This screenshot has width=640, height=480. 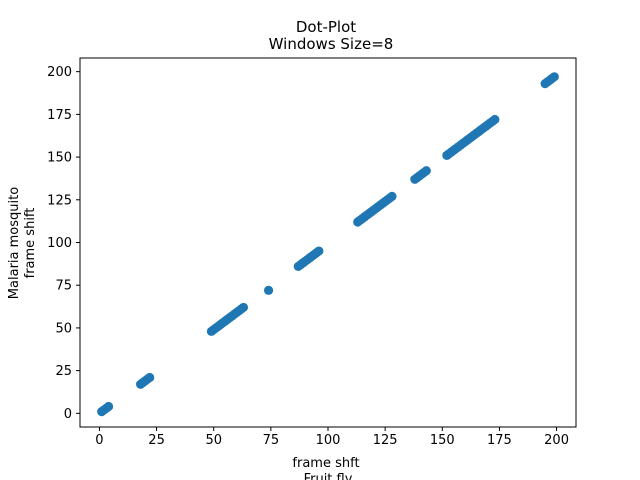 I want to click on chart-title: Dot-Plot, so click(x=326, y=27).